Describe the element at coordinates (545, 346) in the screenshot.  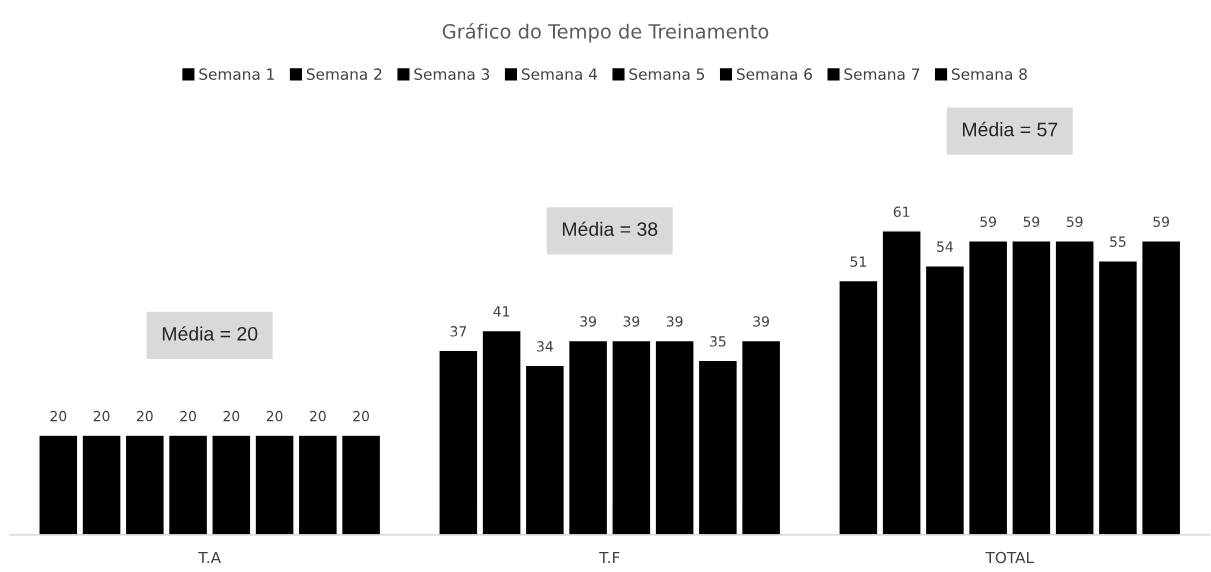
I see `data-label: 34` at that location.